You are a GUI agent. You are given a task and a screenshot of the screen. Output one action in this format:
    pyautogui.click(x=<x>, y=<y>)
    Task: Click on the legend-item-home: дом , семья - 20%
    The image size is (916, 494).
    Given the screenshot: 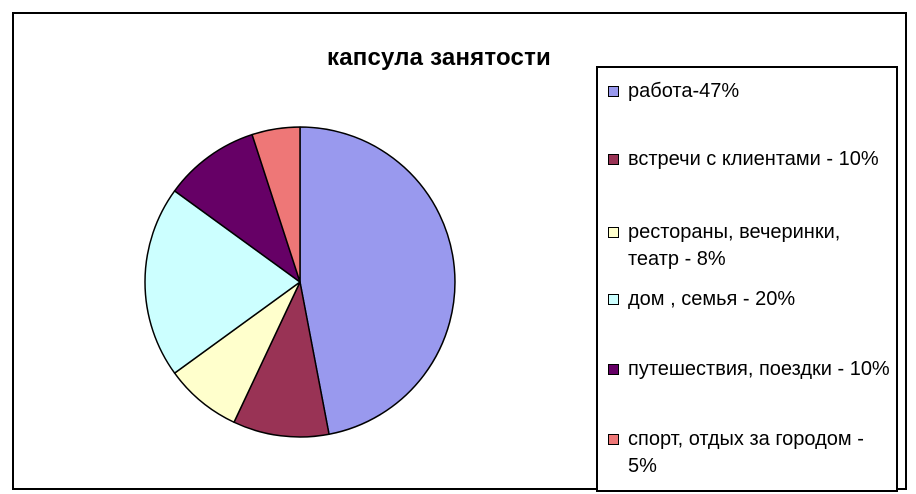 What is the action you would take?
    pyautogui.click(x=751, y=299)
    